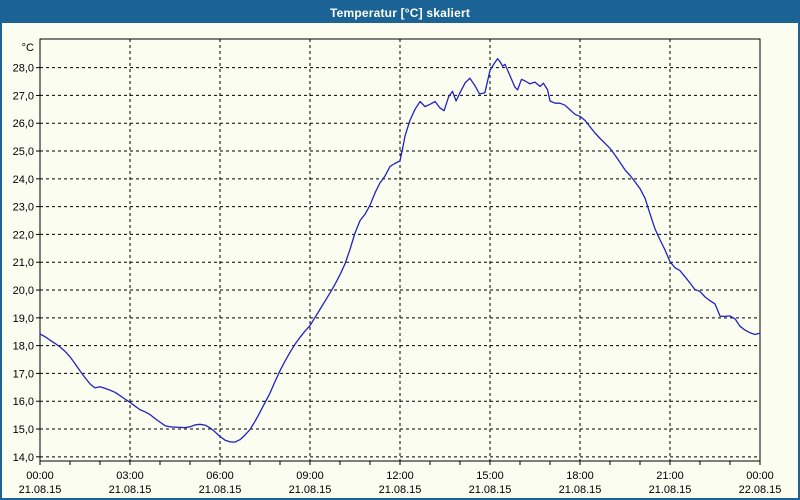 This screenshot has width=800, height=500. What do you see at coordinates (580, 476) in the screenshot?
I see `x-tick-time-label: 18:00` at bounding box center [580, 476].